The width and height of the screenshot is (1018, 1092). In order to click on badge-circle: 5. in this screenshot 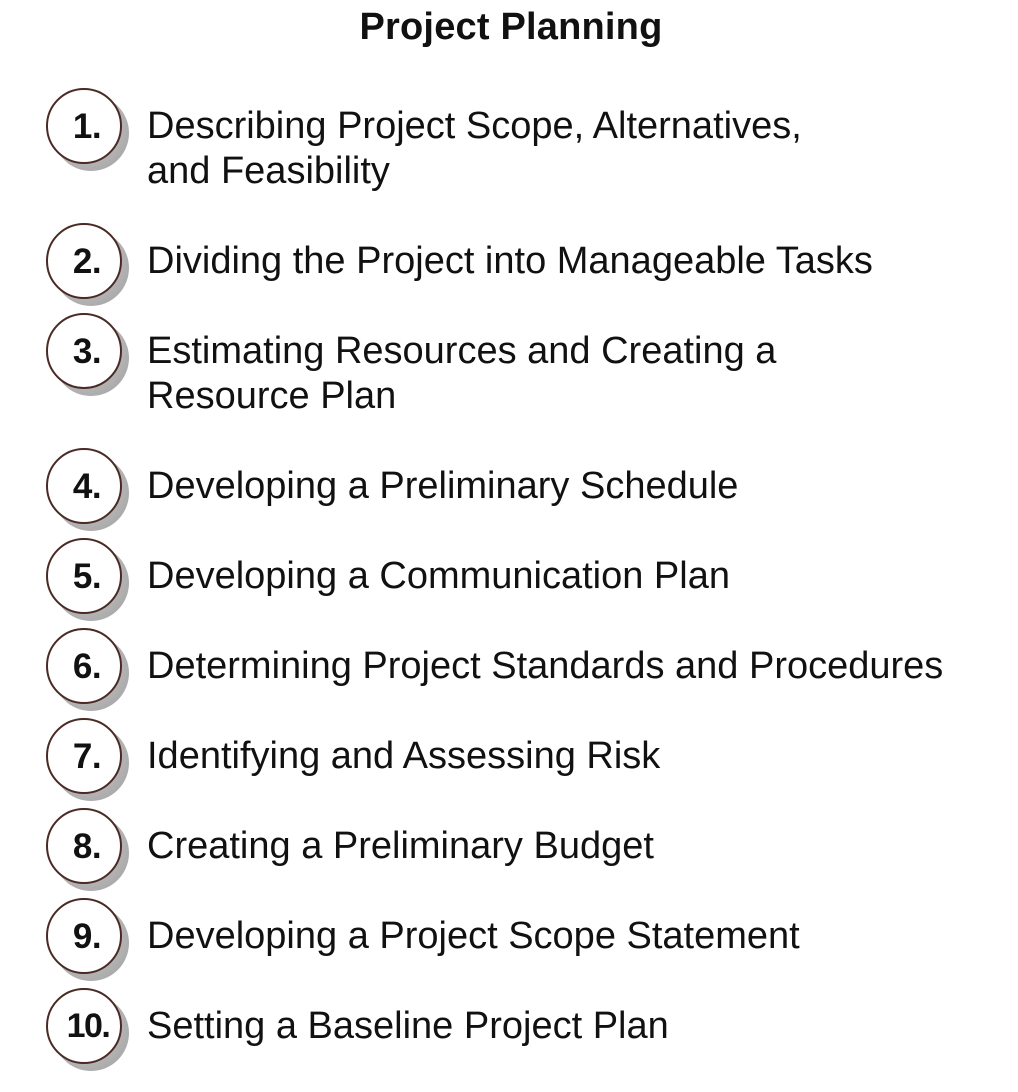, I will do `click(84, 576)`.